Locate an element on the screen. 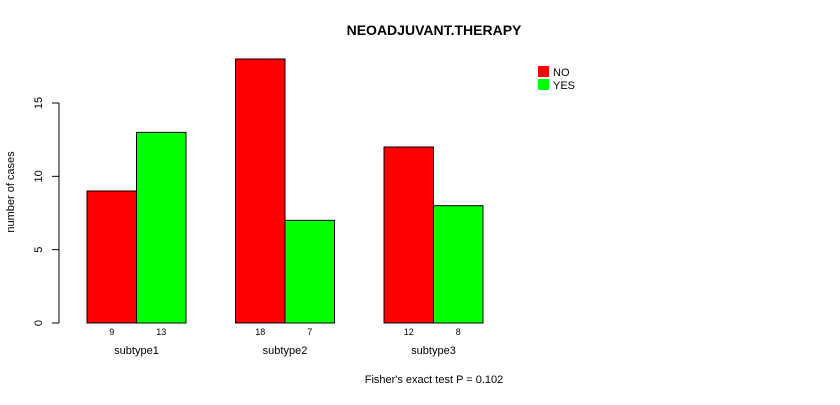 This screenshot has width=840, height=405. bar-yes-subtype3 is located at coordinates (458, 264).